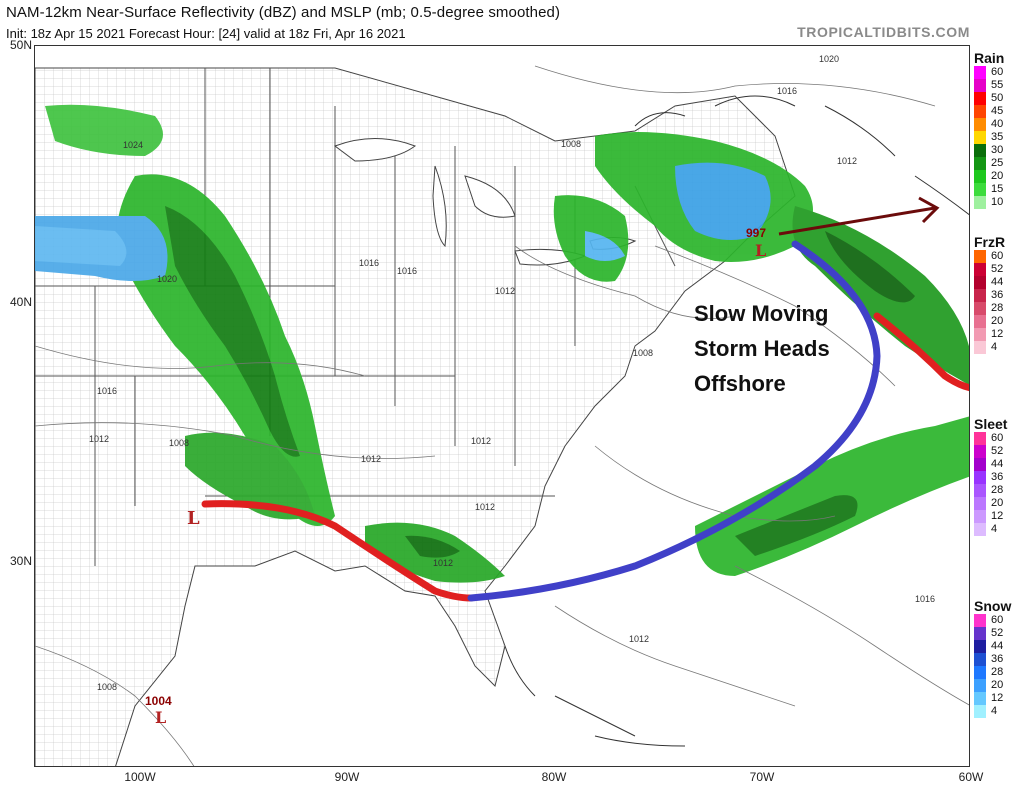 Image resolution: width=1024 pixels, height=786 pixels. I want to click on colorbar-level-label: 55, so click(997, 85).